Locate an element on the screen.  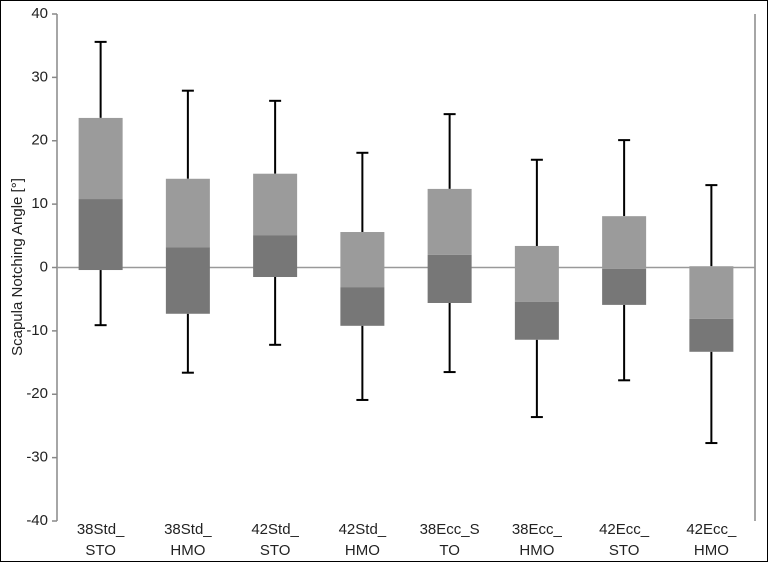
y-tick-label: -10 is located at coordinates (37, 330).